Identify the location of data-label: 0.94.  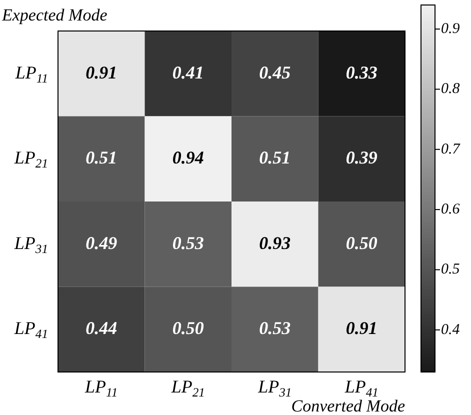
(188, 158).